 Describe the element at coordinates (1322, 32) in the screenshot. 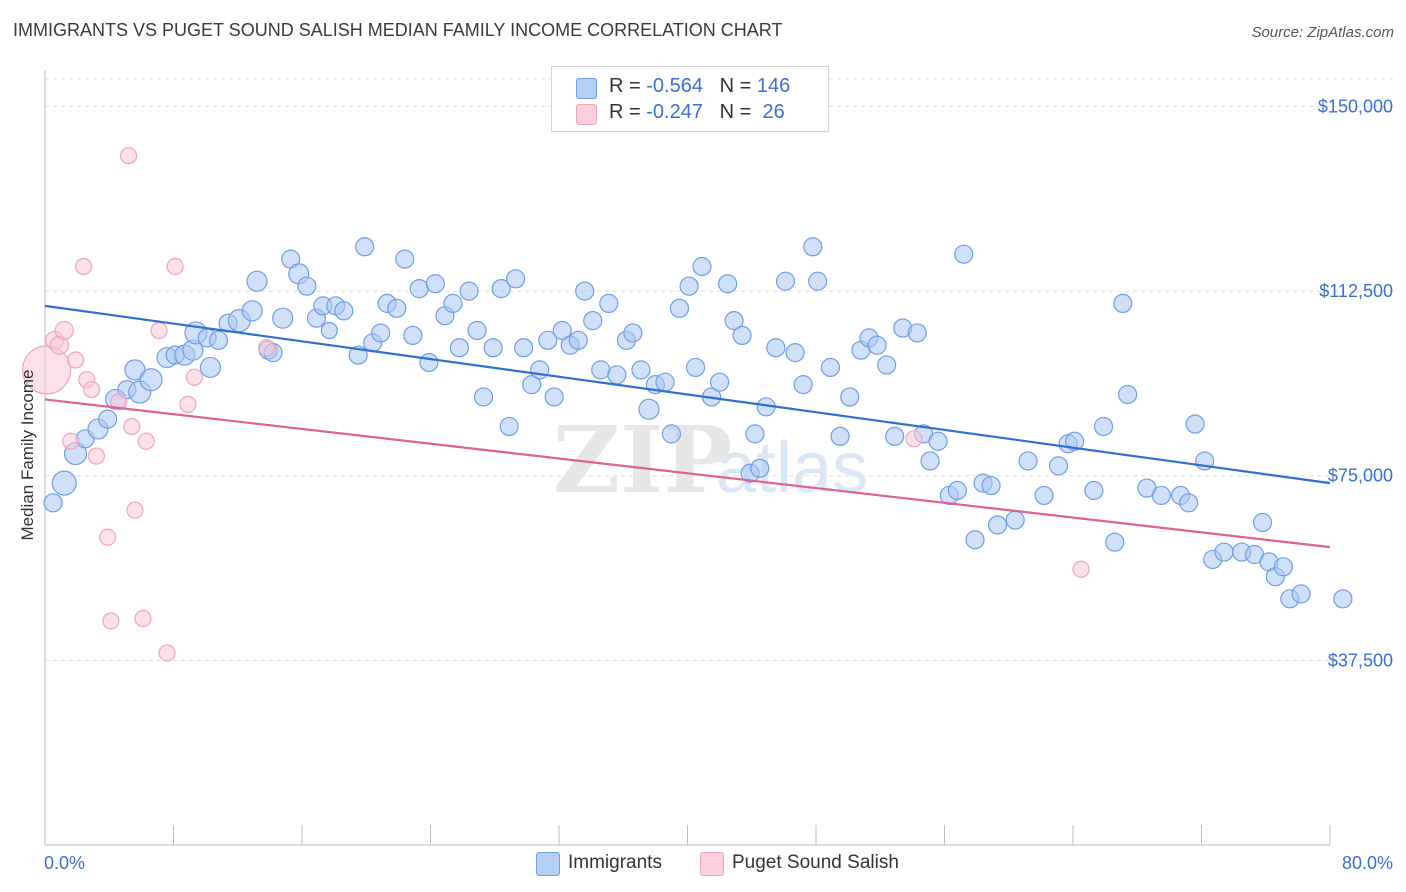

I see `source-label: Source: ZipAtlas.com` at that location.